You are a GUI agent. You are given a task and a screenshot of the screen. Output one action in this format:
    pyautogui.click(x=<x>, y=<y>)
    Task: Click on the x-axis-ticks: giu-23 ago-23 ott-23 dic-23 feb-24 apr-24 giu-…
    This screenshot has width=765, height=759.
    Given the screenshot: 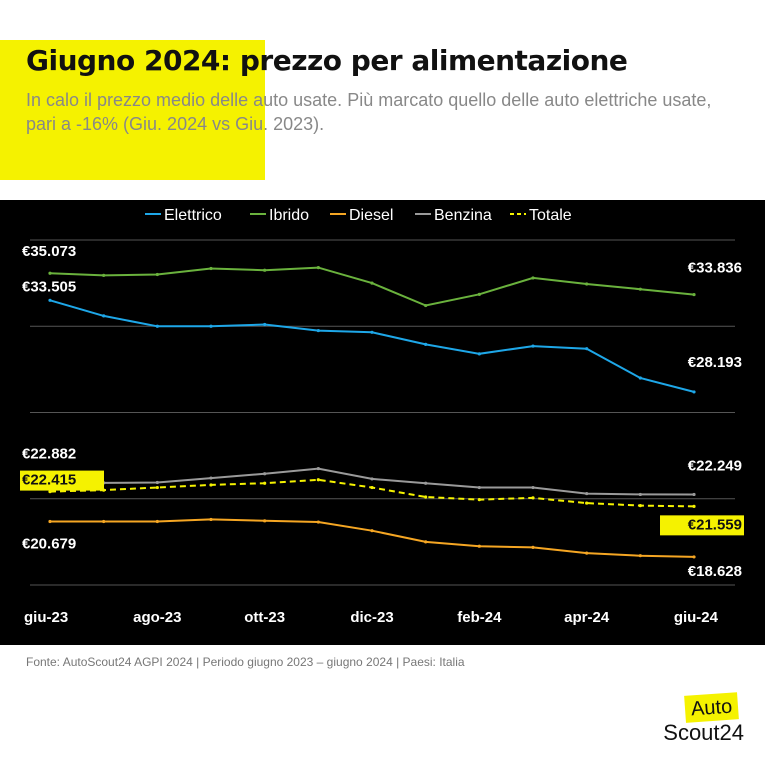 What is the action you would take?
    pyautogui.click(x=371, y=617)
    